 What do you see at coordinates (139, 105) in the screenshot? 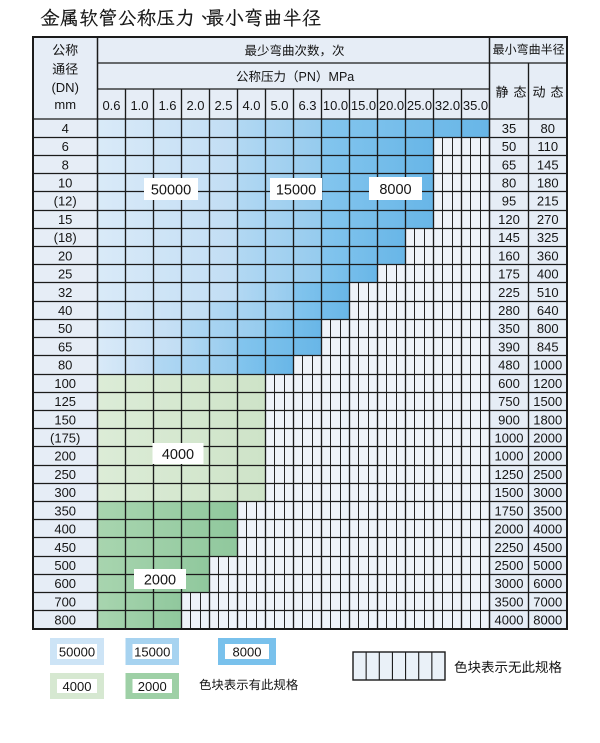
I see `svg-text: 1.0` at bounding box center [139, 105].